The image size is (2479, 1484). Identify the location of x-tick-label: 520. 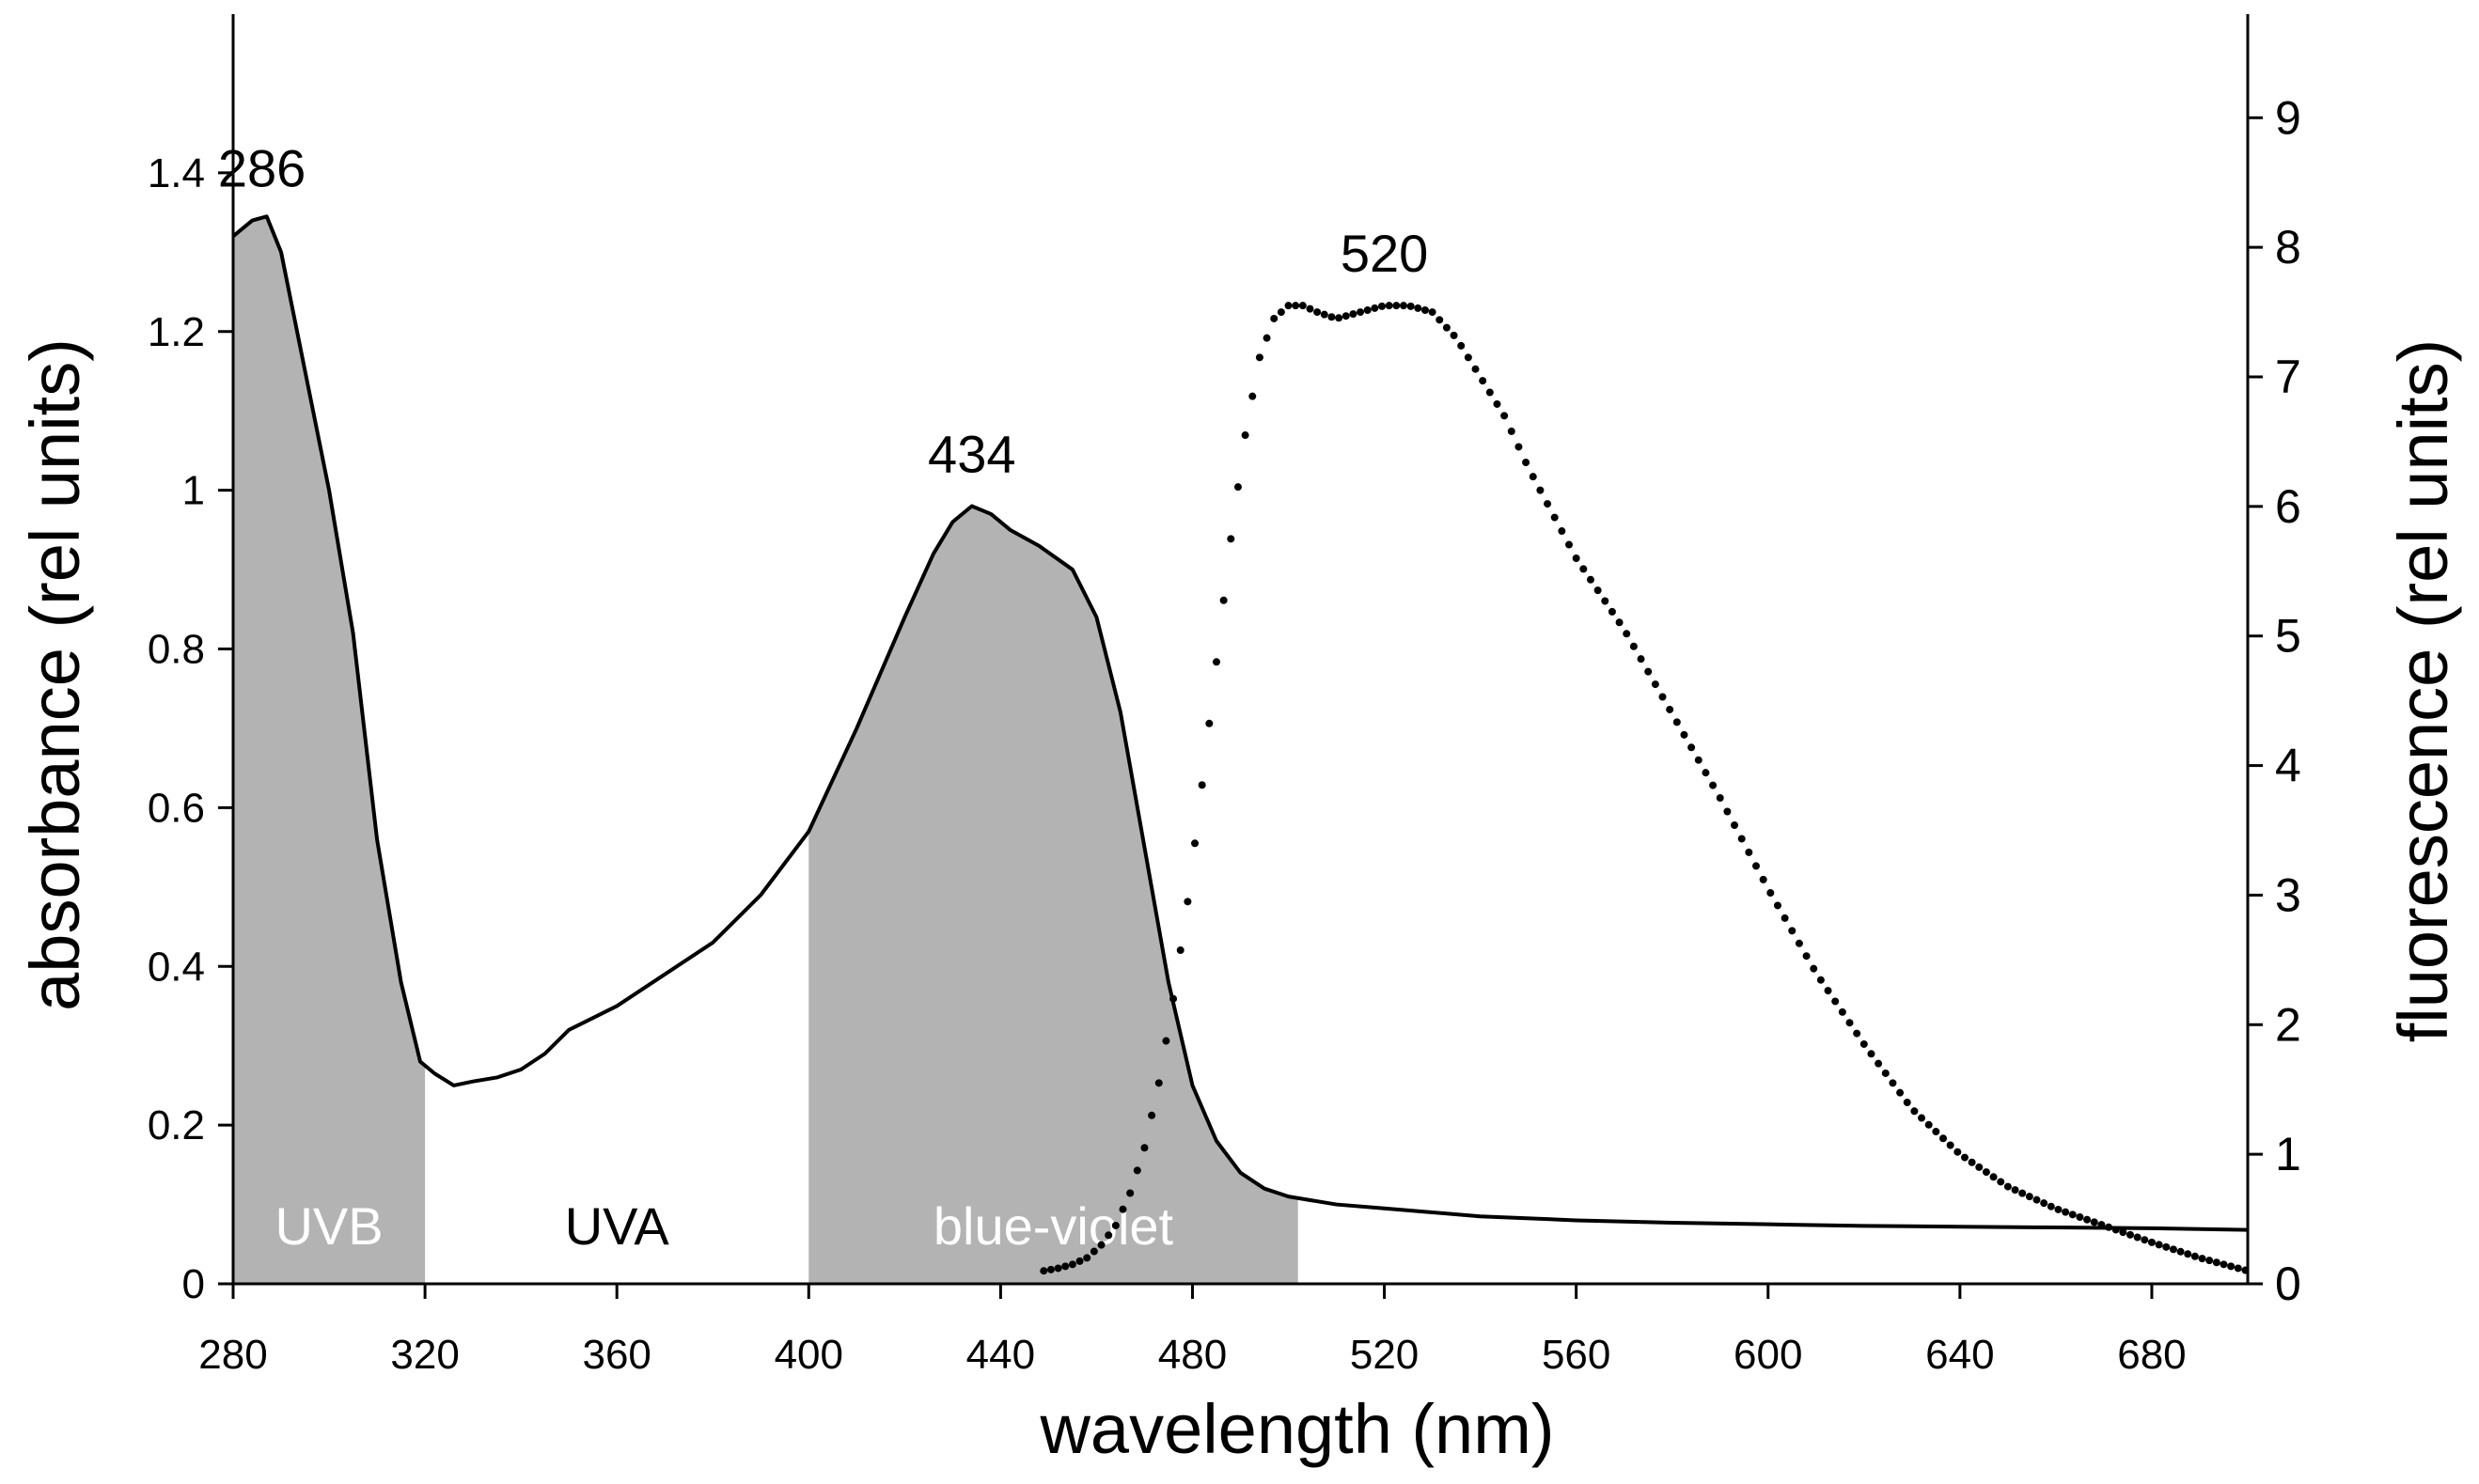
(1385, 1355).